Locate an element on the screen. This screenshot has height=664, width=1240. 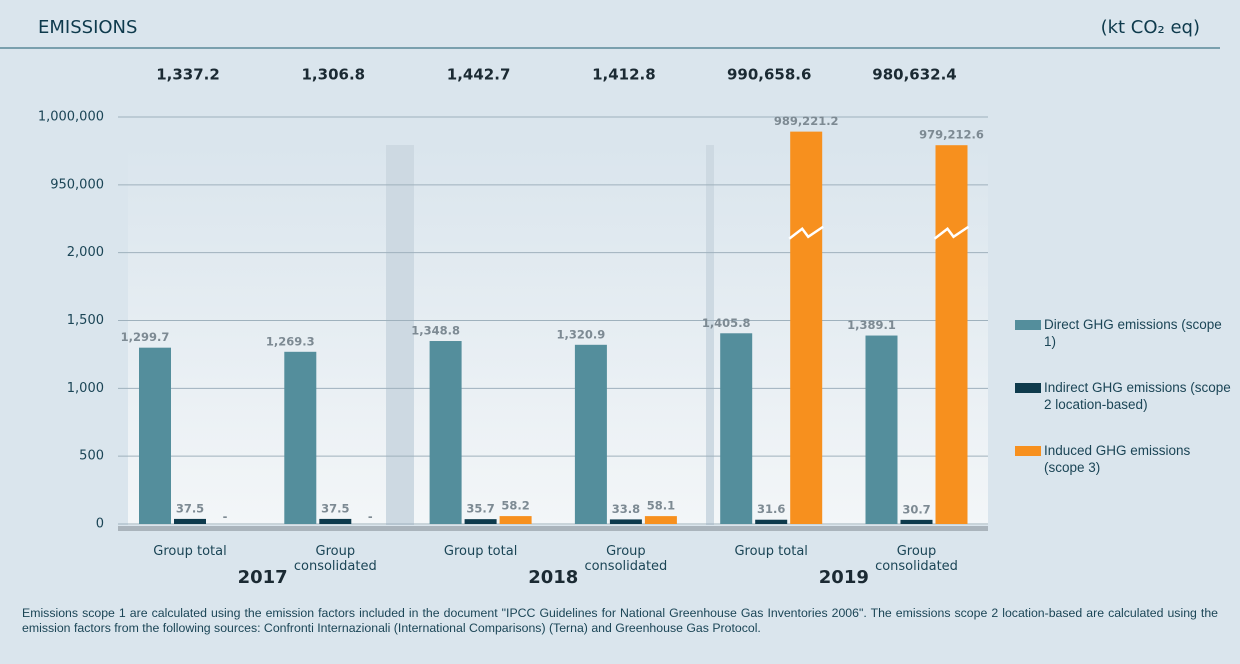
value-label: 989,221.2 is located at coordinates (806, 121).